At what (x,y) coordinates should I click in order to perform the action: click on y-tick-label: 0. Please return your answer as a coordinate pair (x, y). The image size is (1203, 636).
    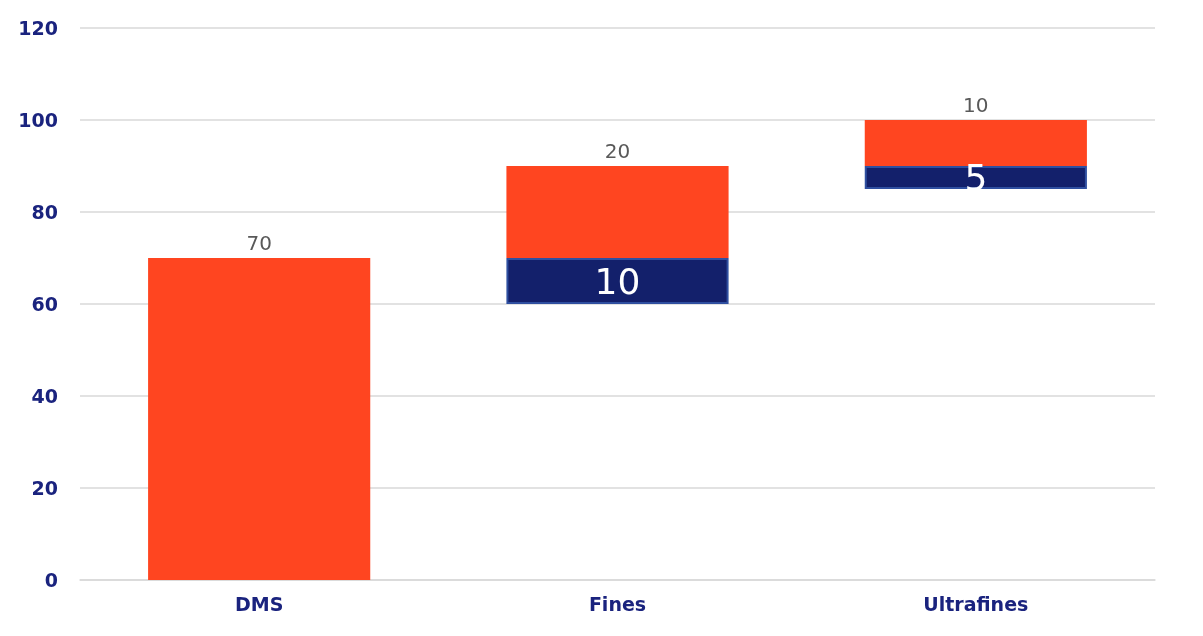
    Looking at the image, I should click on (51, 580).